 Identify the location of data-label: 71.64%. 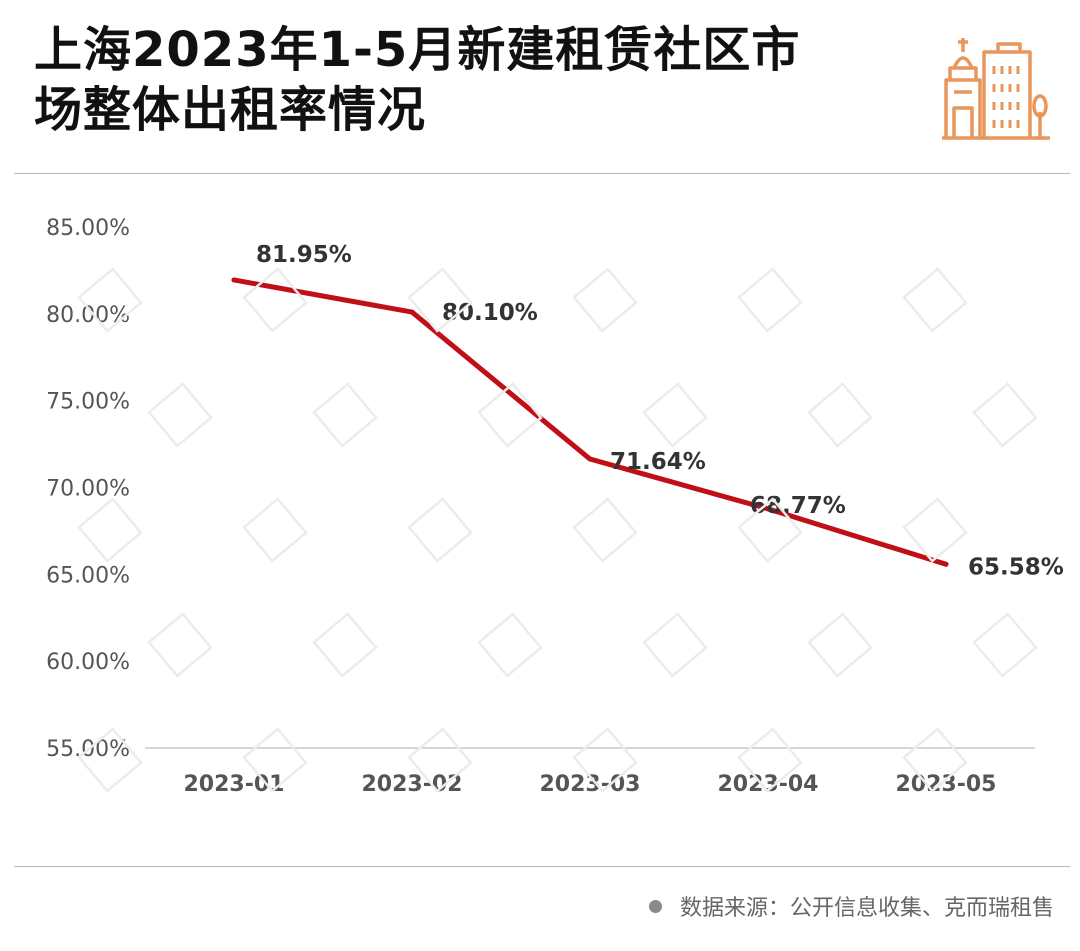
(658, 462).